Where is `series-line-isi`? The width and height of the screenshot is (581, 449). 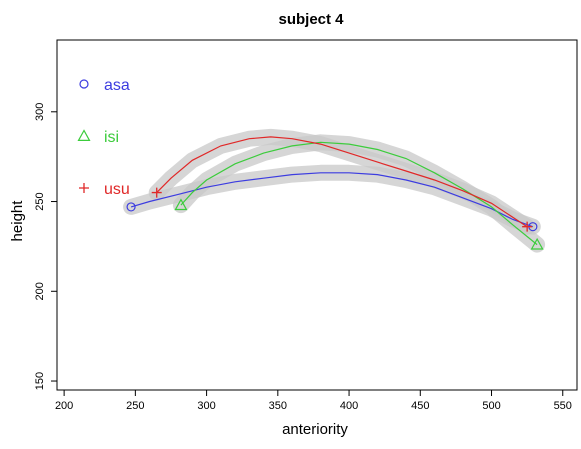 series-line-isi is located at coordinates (359, 193).